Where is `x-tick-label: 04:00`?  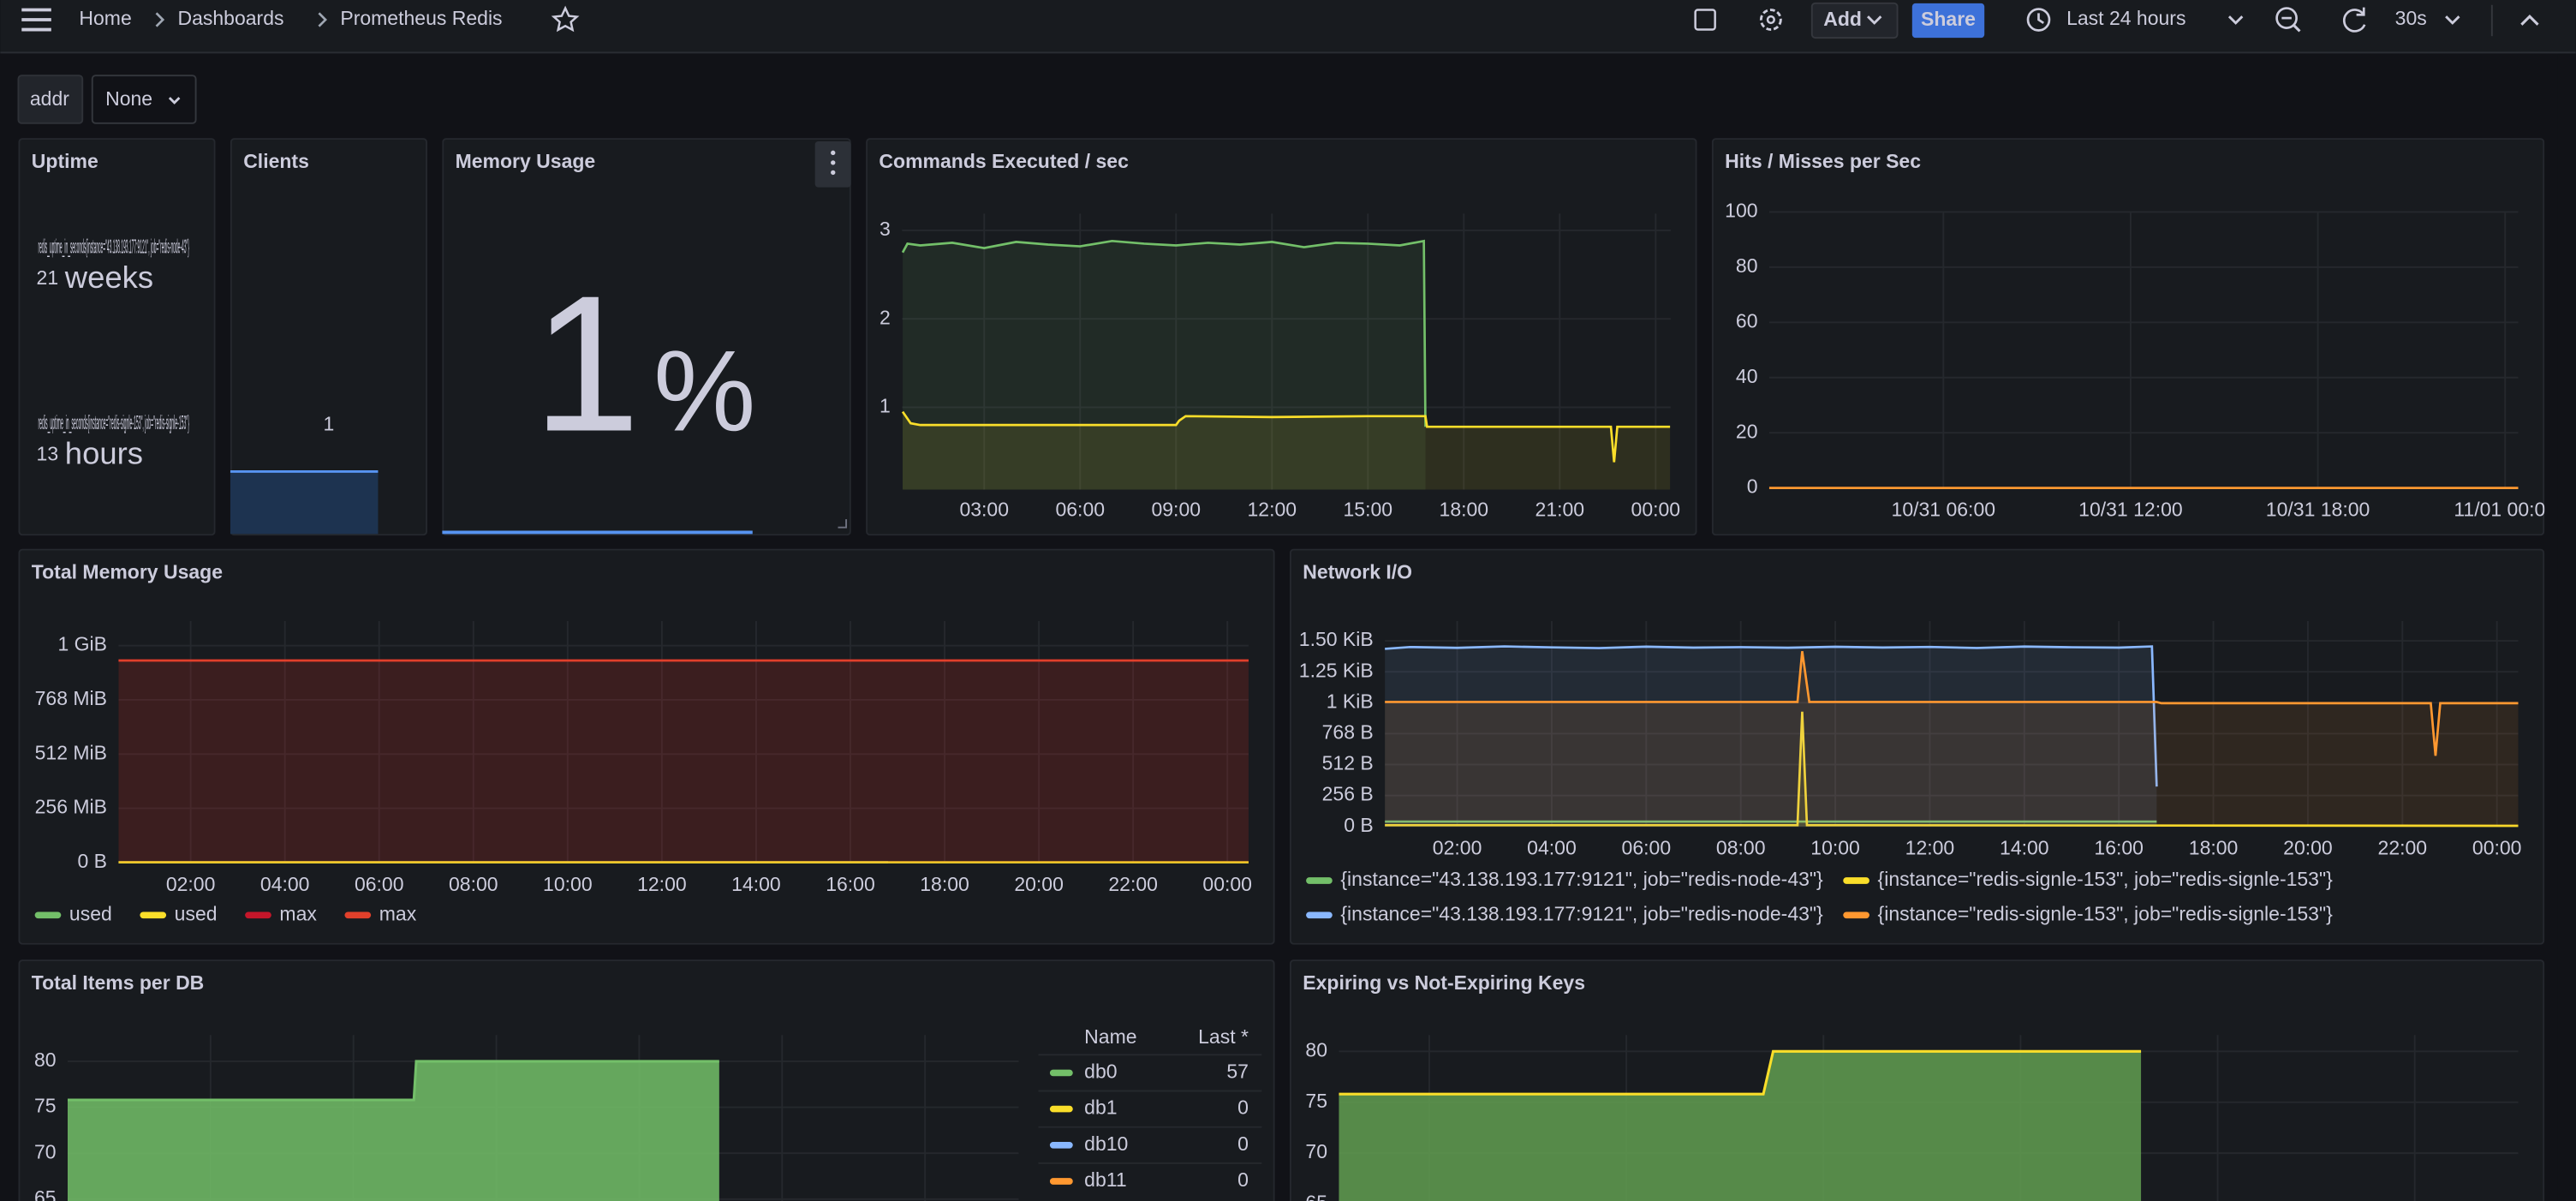
x-tick-label: 04:00 is located at coordinates (1552, 848).